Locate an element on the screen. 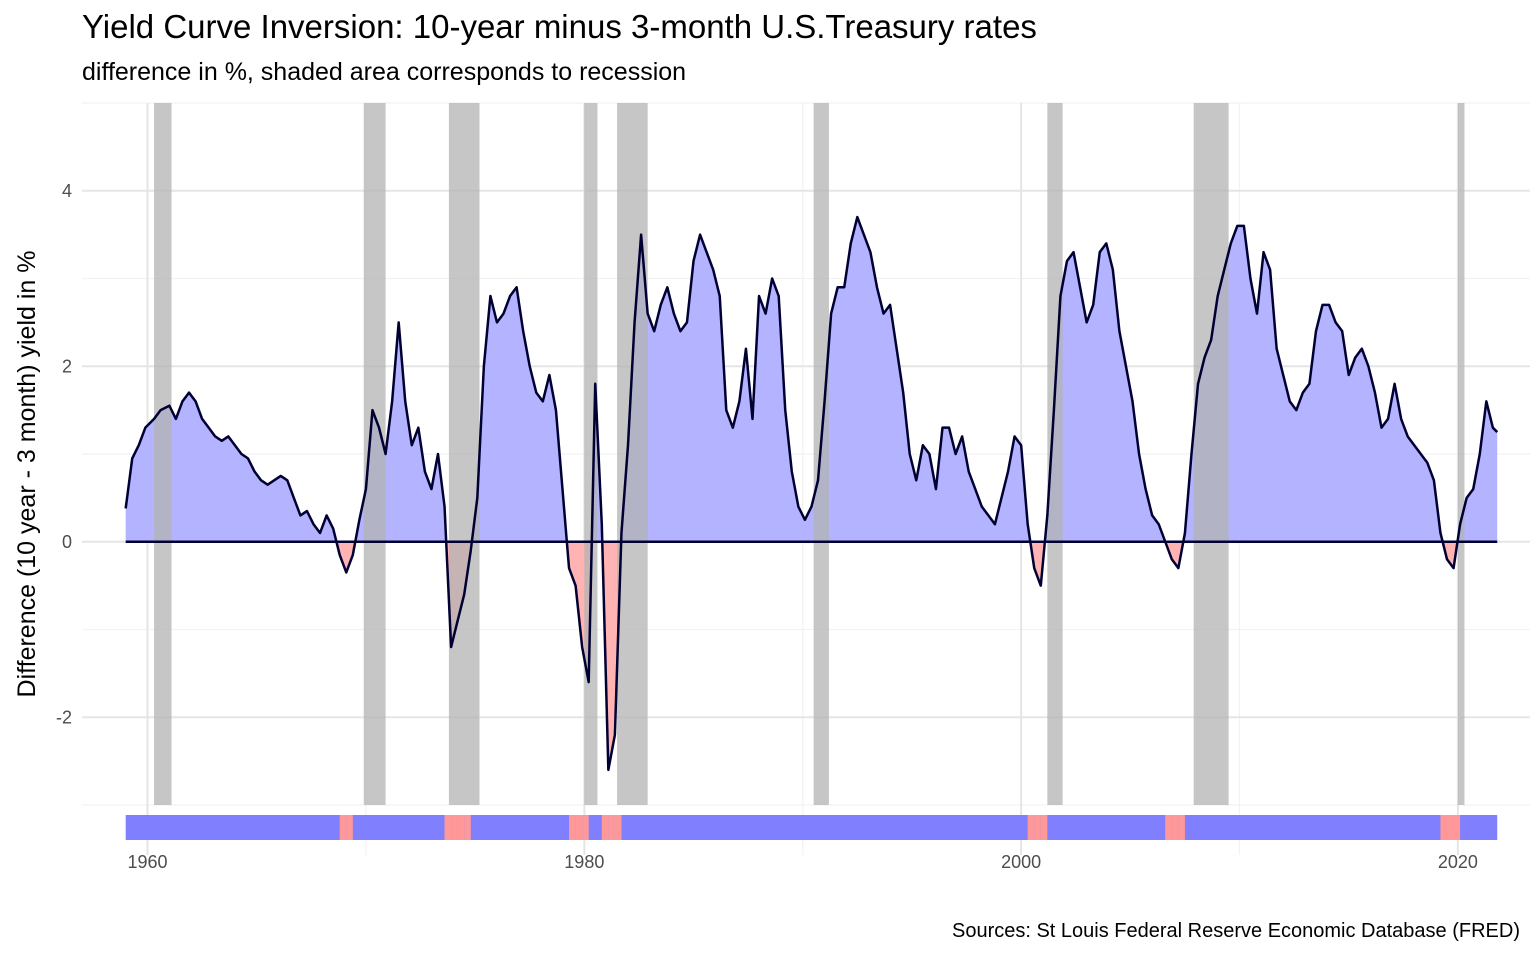 The image size is (1536, 960). x-tick-label: 2000 is located at coordinates (1021, 862).